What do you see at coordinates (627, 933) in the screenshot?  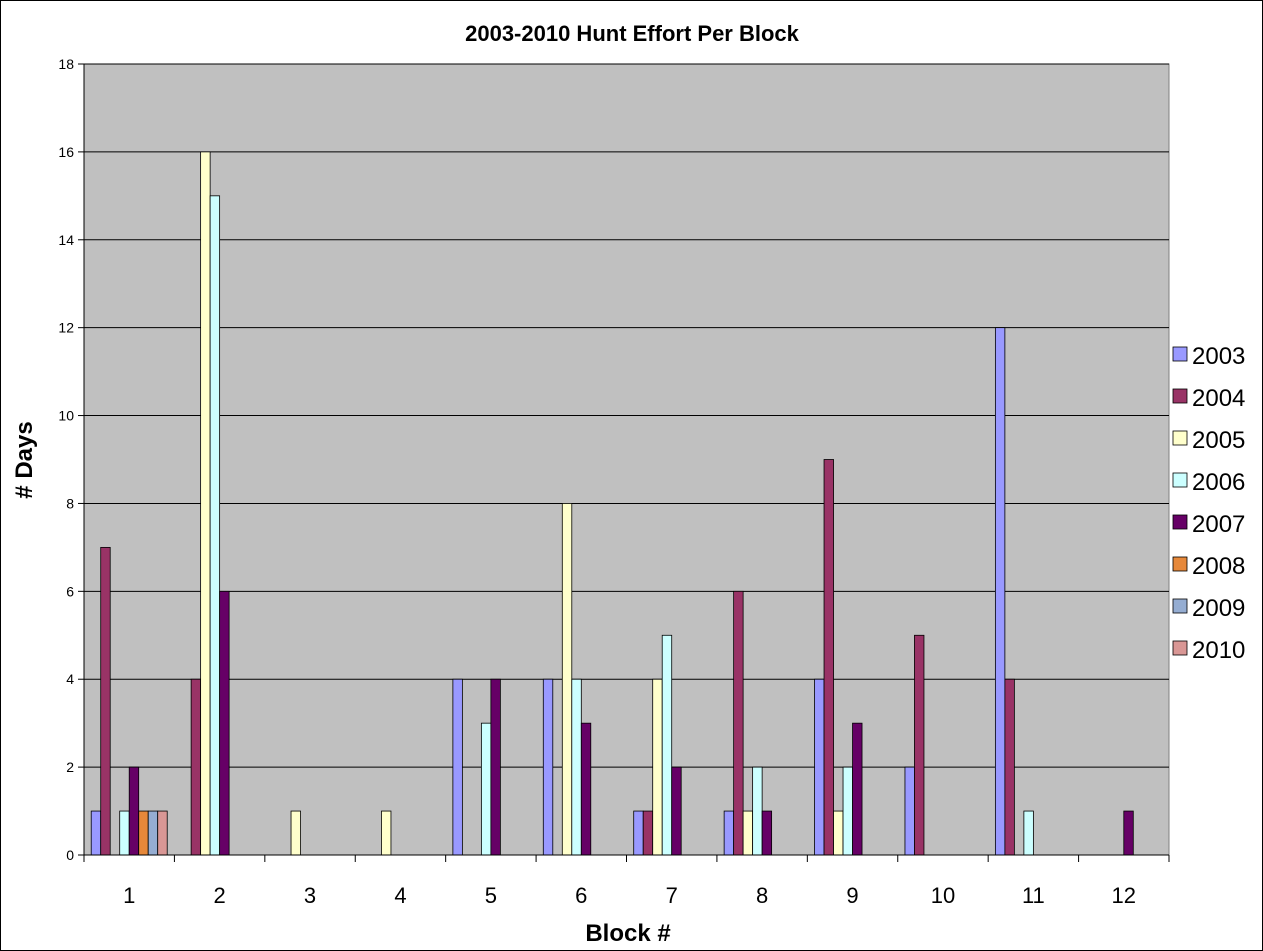 I see `x-axis-title: Block #` at bounding box center [627, 933].